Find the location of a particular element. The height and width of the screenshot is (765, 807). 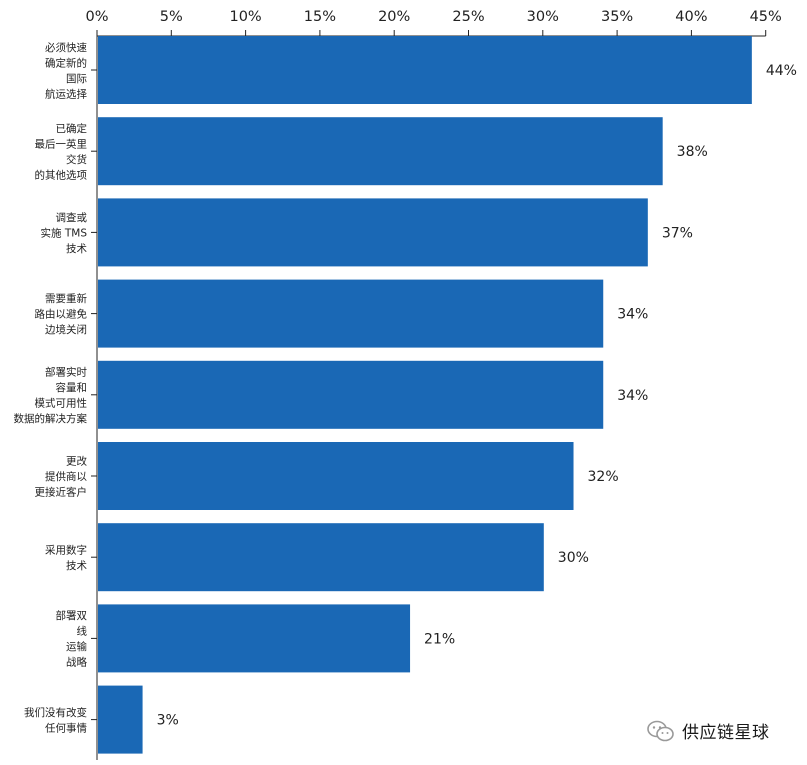

x-tick-label: 45% is located at coordinates (766, 17).